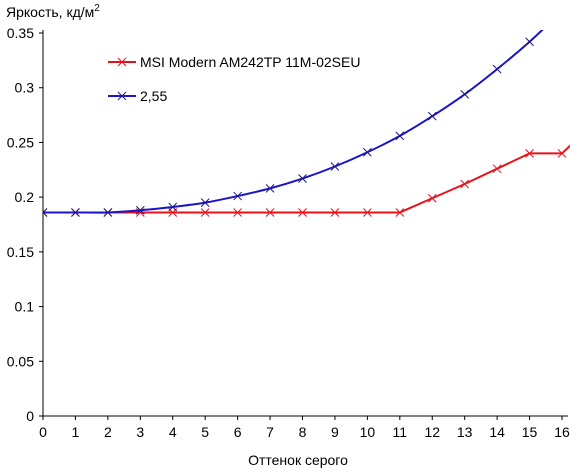  Describe the element at coordinates (140, 432) in the screenshot. I see `x-tick-label: 3` at that location.